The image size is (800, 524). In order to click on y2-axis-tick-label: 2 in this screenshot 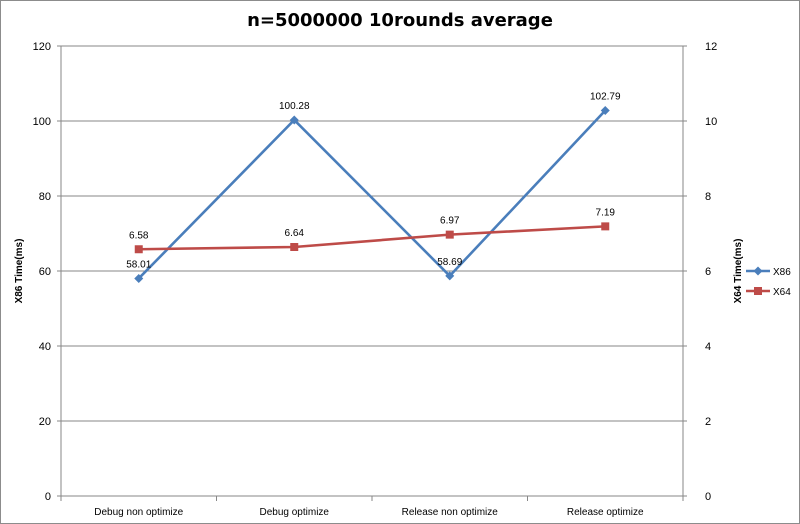, I will do `click(708, 422)`.